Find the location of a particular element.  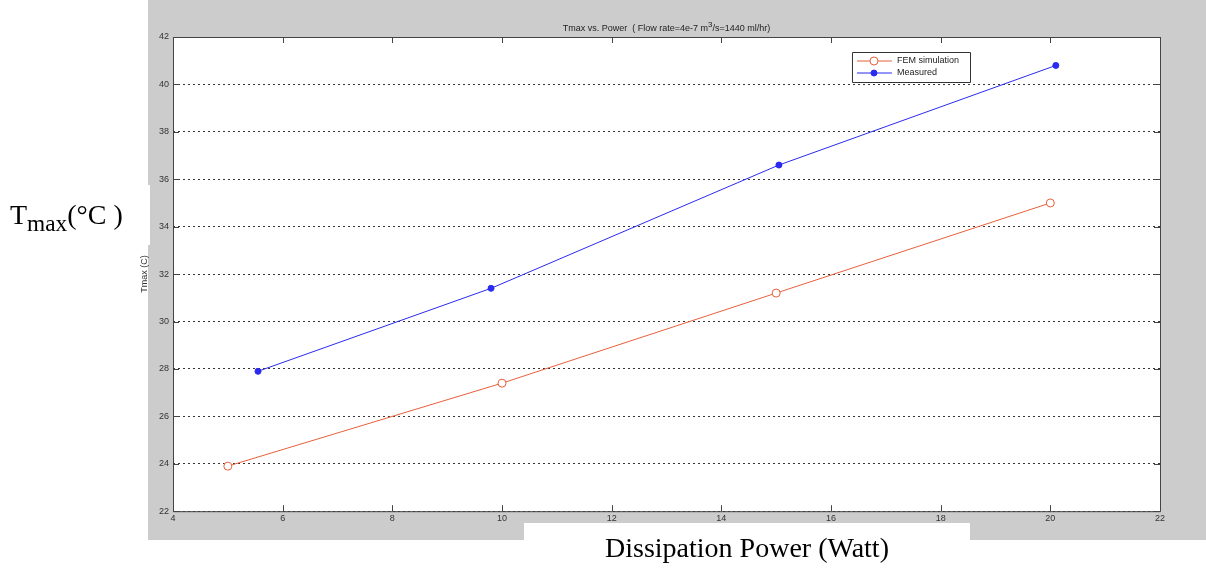

x-tick-label: 20 is located at coordinates (1050, 518).